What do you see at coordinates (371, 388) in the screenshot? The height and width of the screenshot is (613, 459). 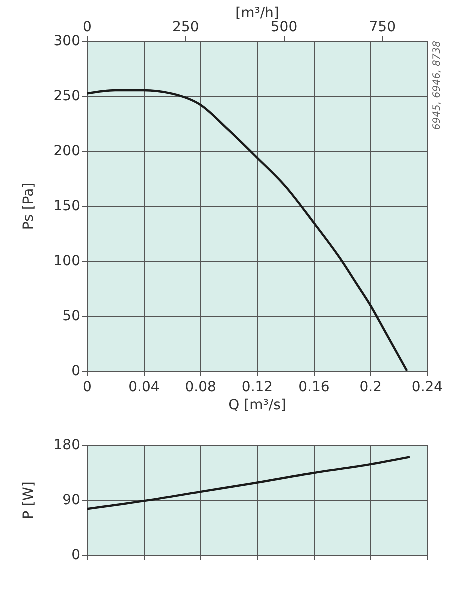 I see `x-tick-label: 0.2` at bounding box center [371, 388].